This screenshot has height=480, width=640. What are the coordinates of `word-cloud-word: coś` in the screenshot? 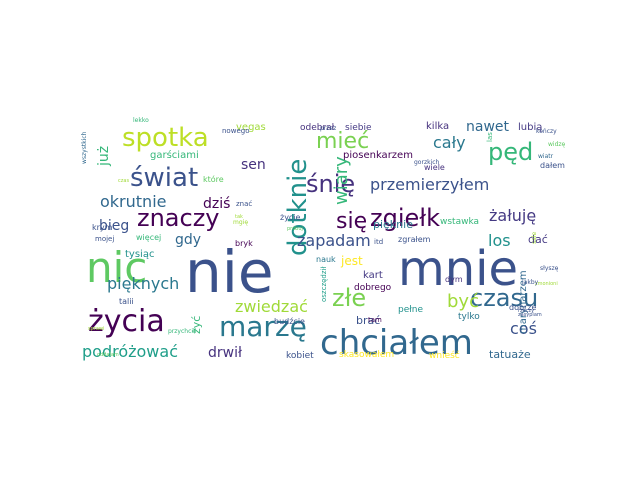 It's located at (523, 328).